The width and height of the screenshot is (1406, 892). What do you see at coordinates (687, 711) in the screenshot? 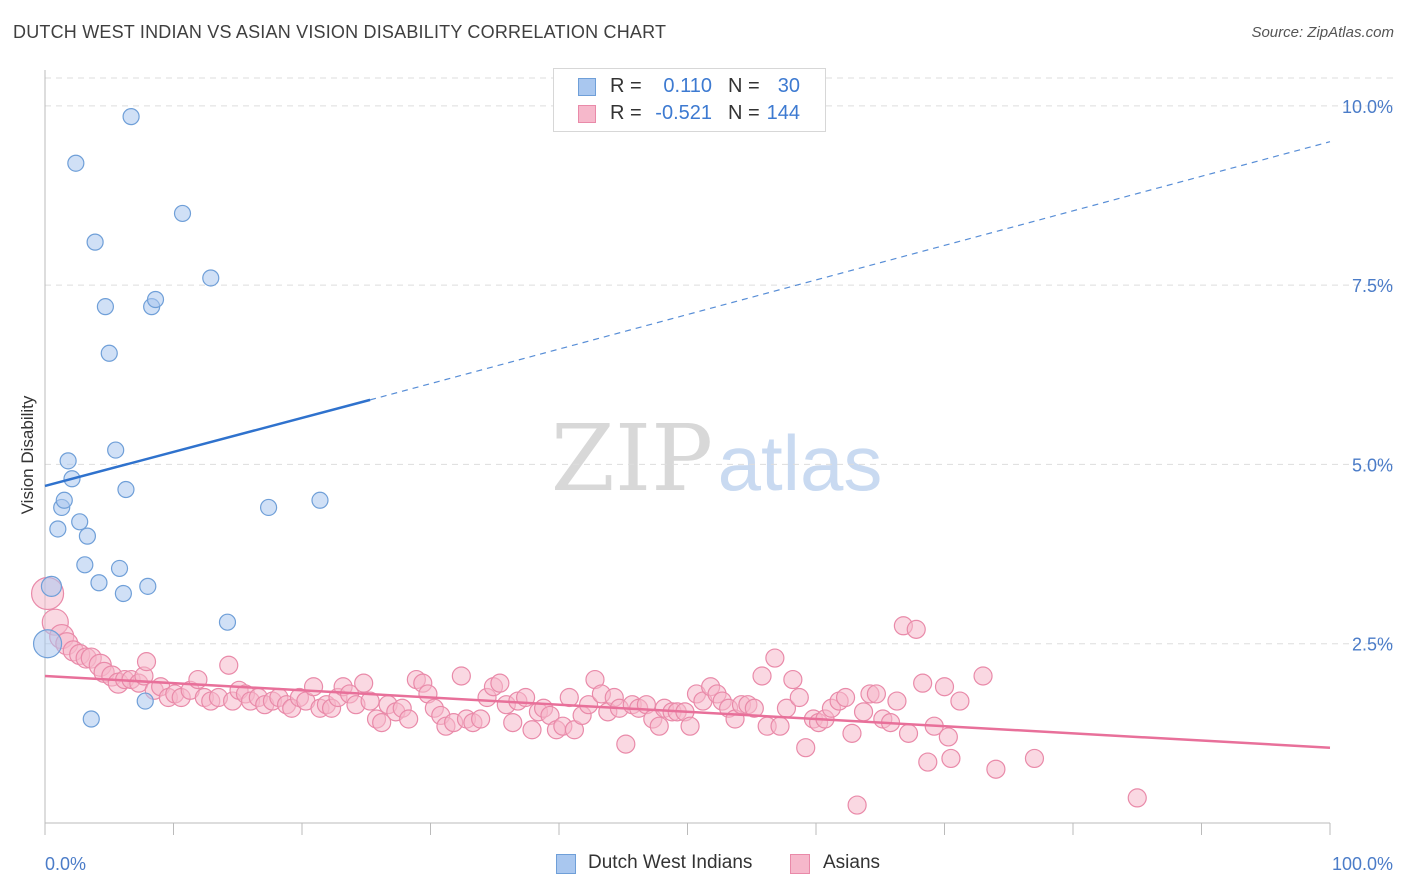
I see `asian-trend-line` at bounding box center [687, 711].